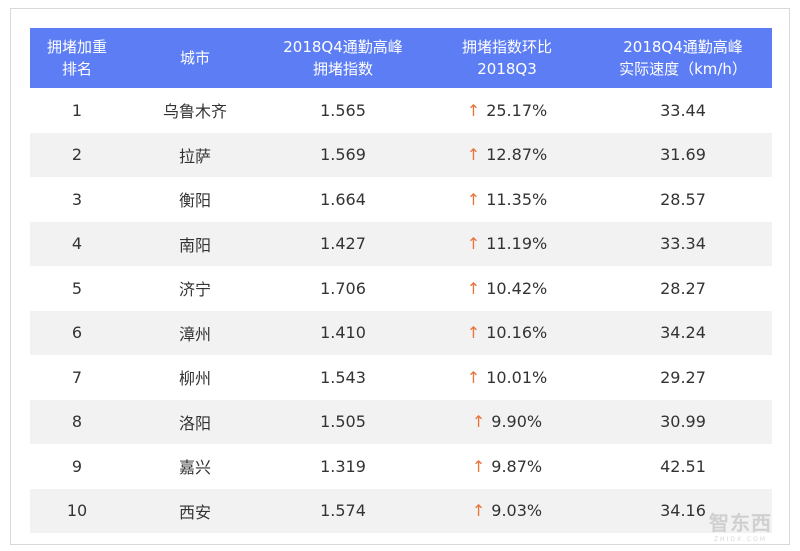 This screenshot has width=800, height=551. Describe the element at coordinates (401, 110) in the screenshot. I see `table-row: 1 乌鲁木齐 1.565 ↑ 25.17% 33.44` at that location.